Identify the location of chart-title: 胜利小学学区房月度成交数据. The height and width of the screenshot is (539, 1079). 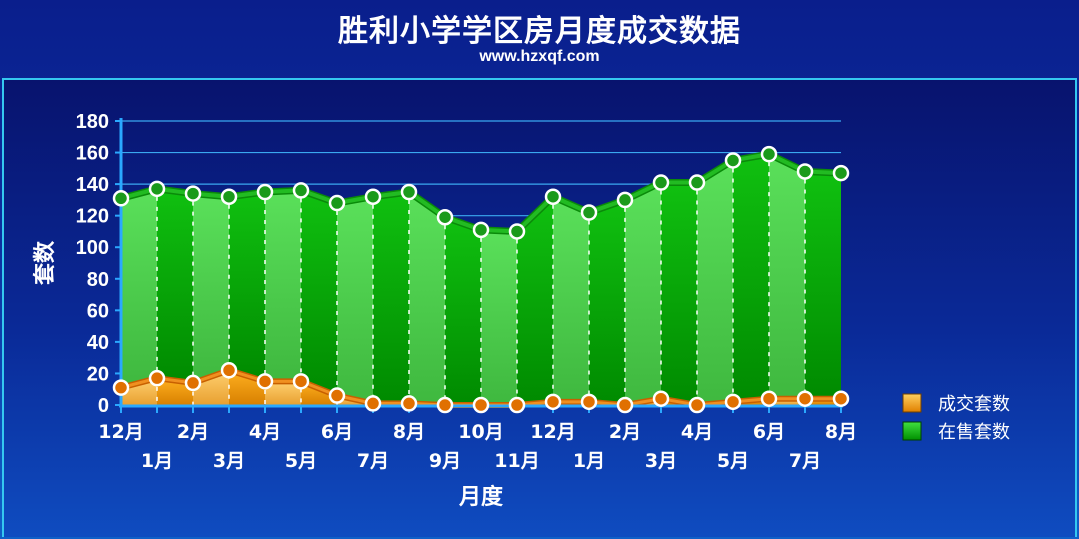
(539, 31).